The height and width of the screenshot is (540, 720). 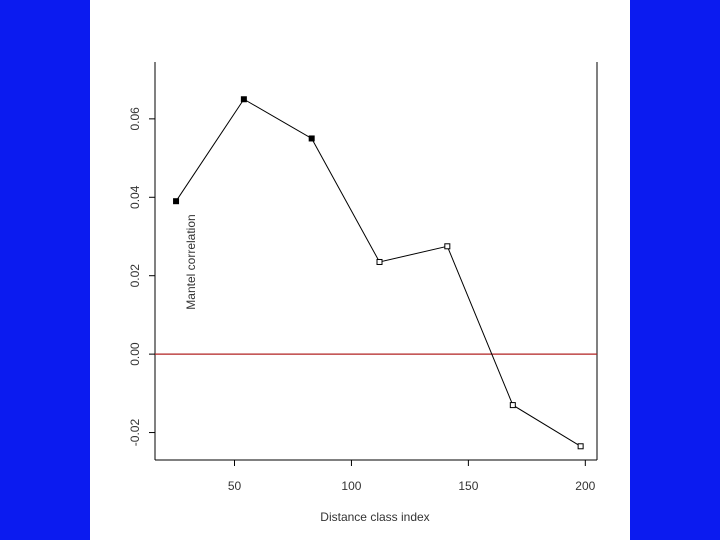 What do you see at coordinates (191, 261) in the screenshot?
I see `y-axis-title: Mantel correlation` at bounding box center [191, 261].